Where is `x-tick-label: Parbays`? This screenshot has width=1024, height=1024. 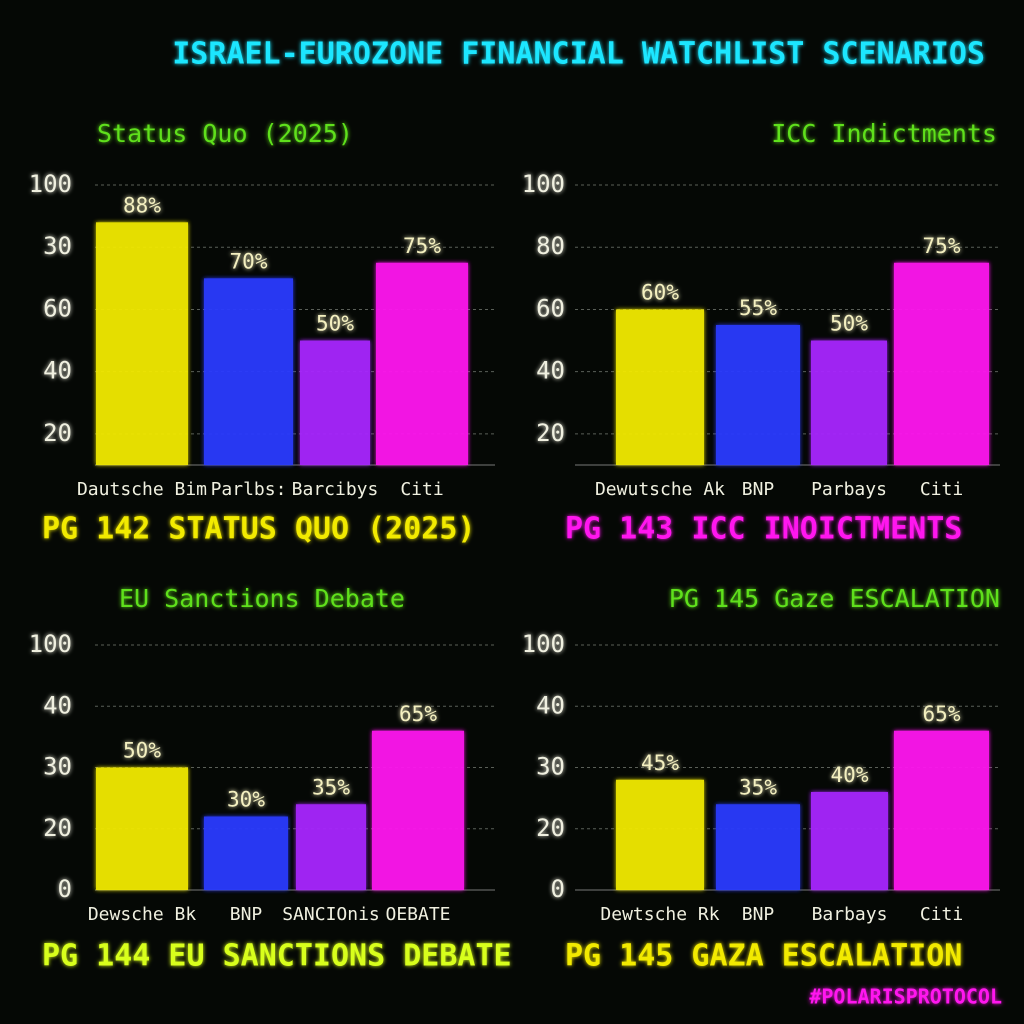
x-tick-label: Parbays is located at coordinates (849, 489).